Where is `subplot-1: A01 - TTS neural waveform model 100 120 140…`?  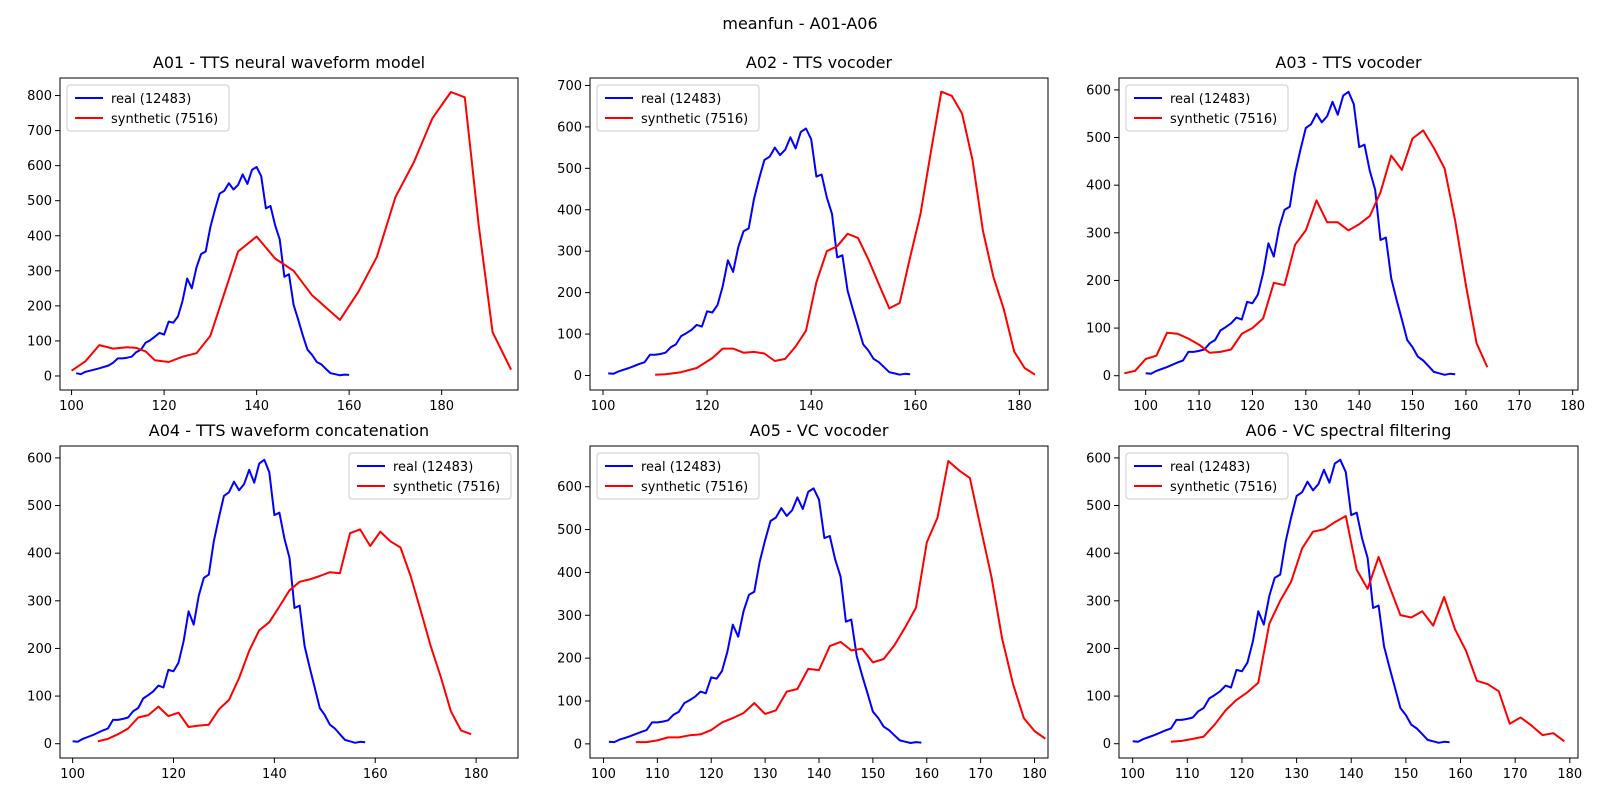
subplot-1: A01 - TTS neural waveform model 100 120 140… is located at coordinates (273, 233).